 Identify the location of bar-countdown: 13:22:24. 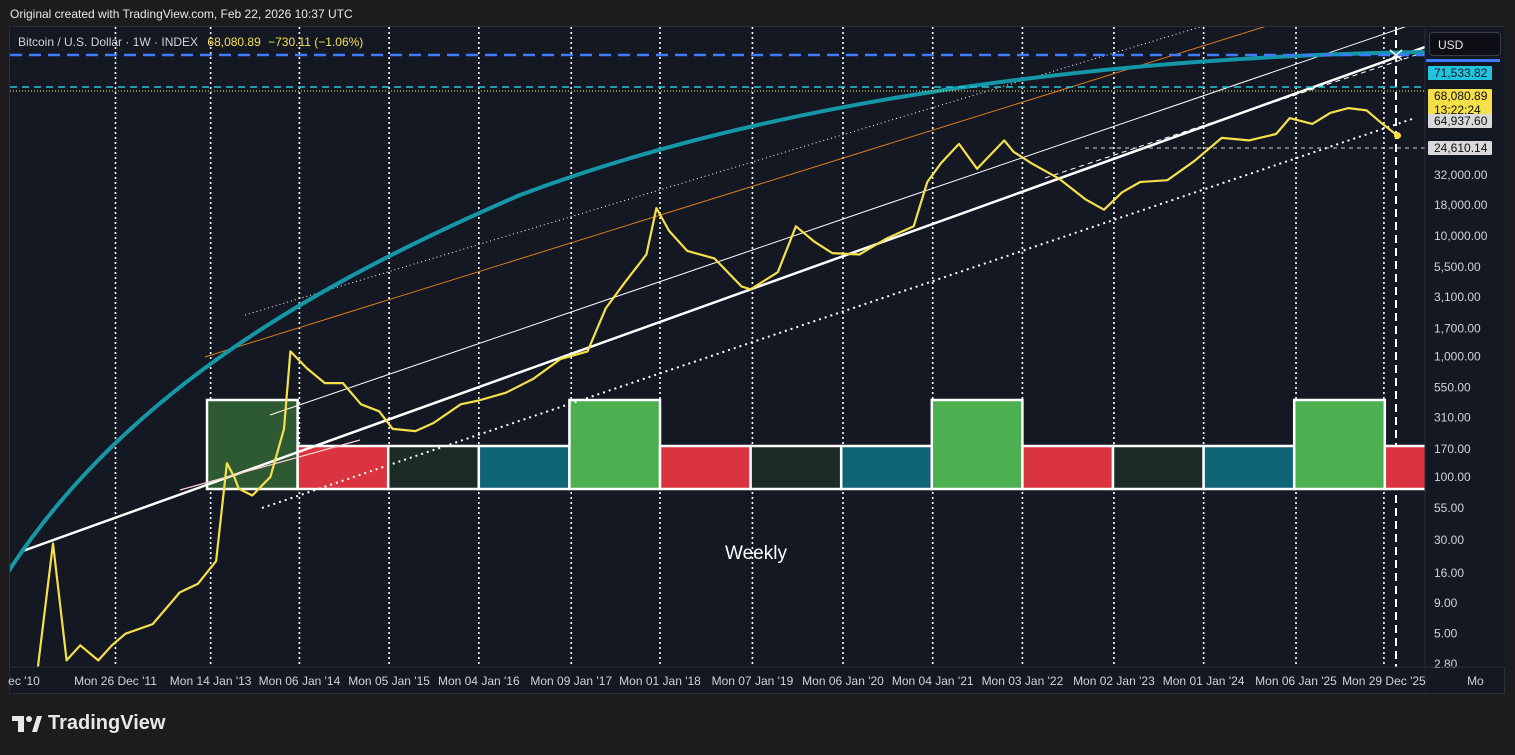
(1457, 110).